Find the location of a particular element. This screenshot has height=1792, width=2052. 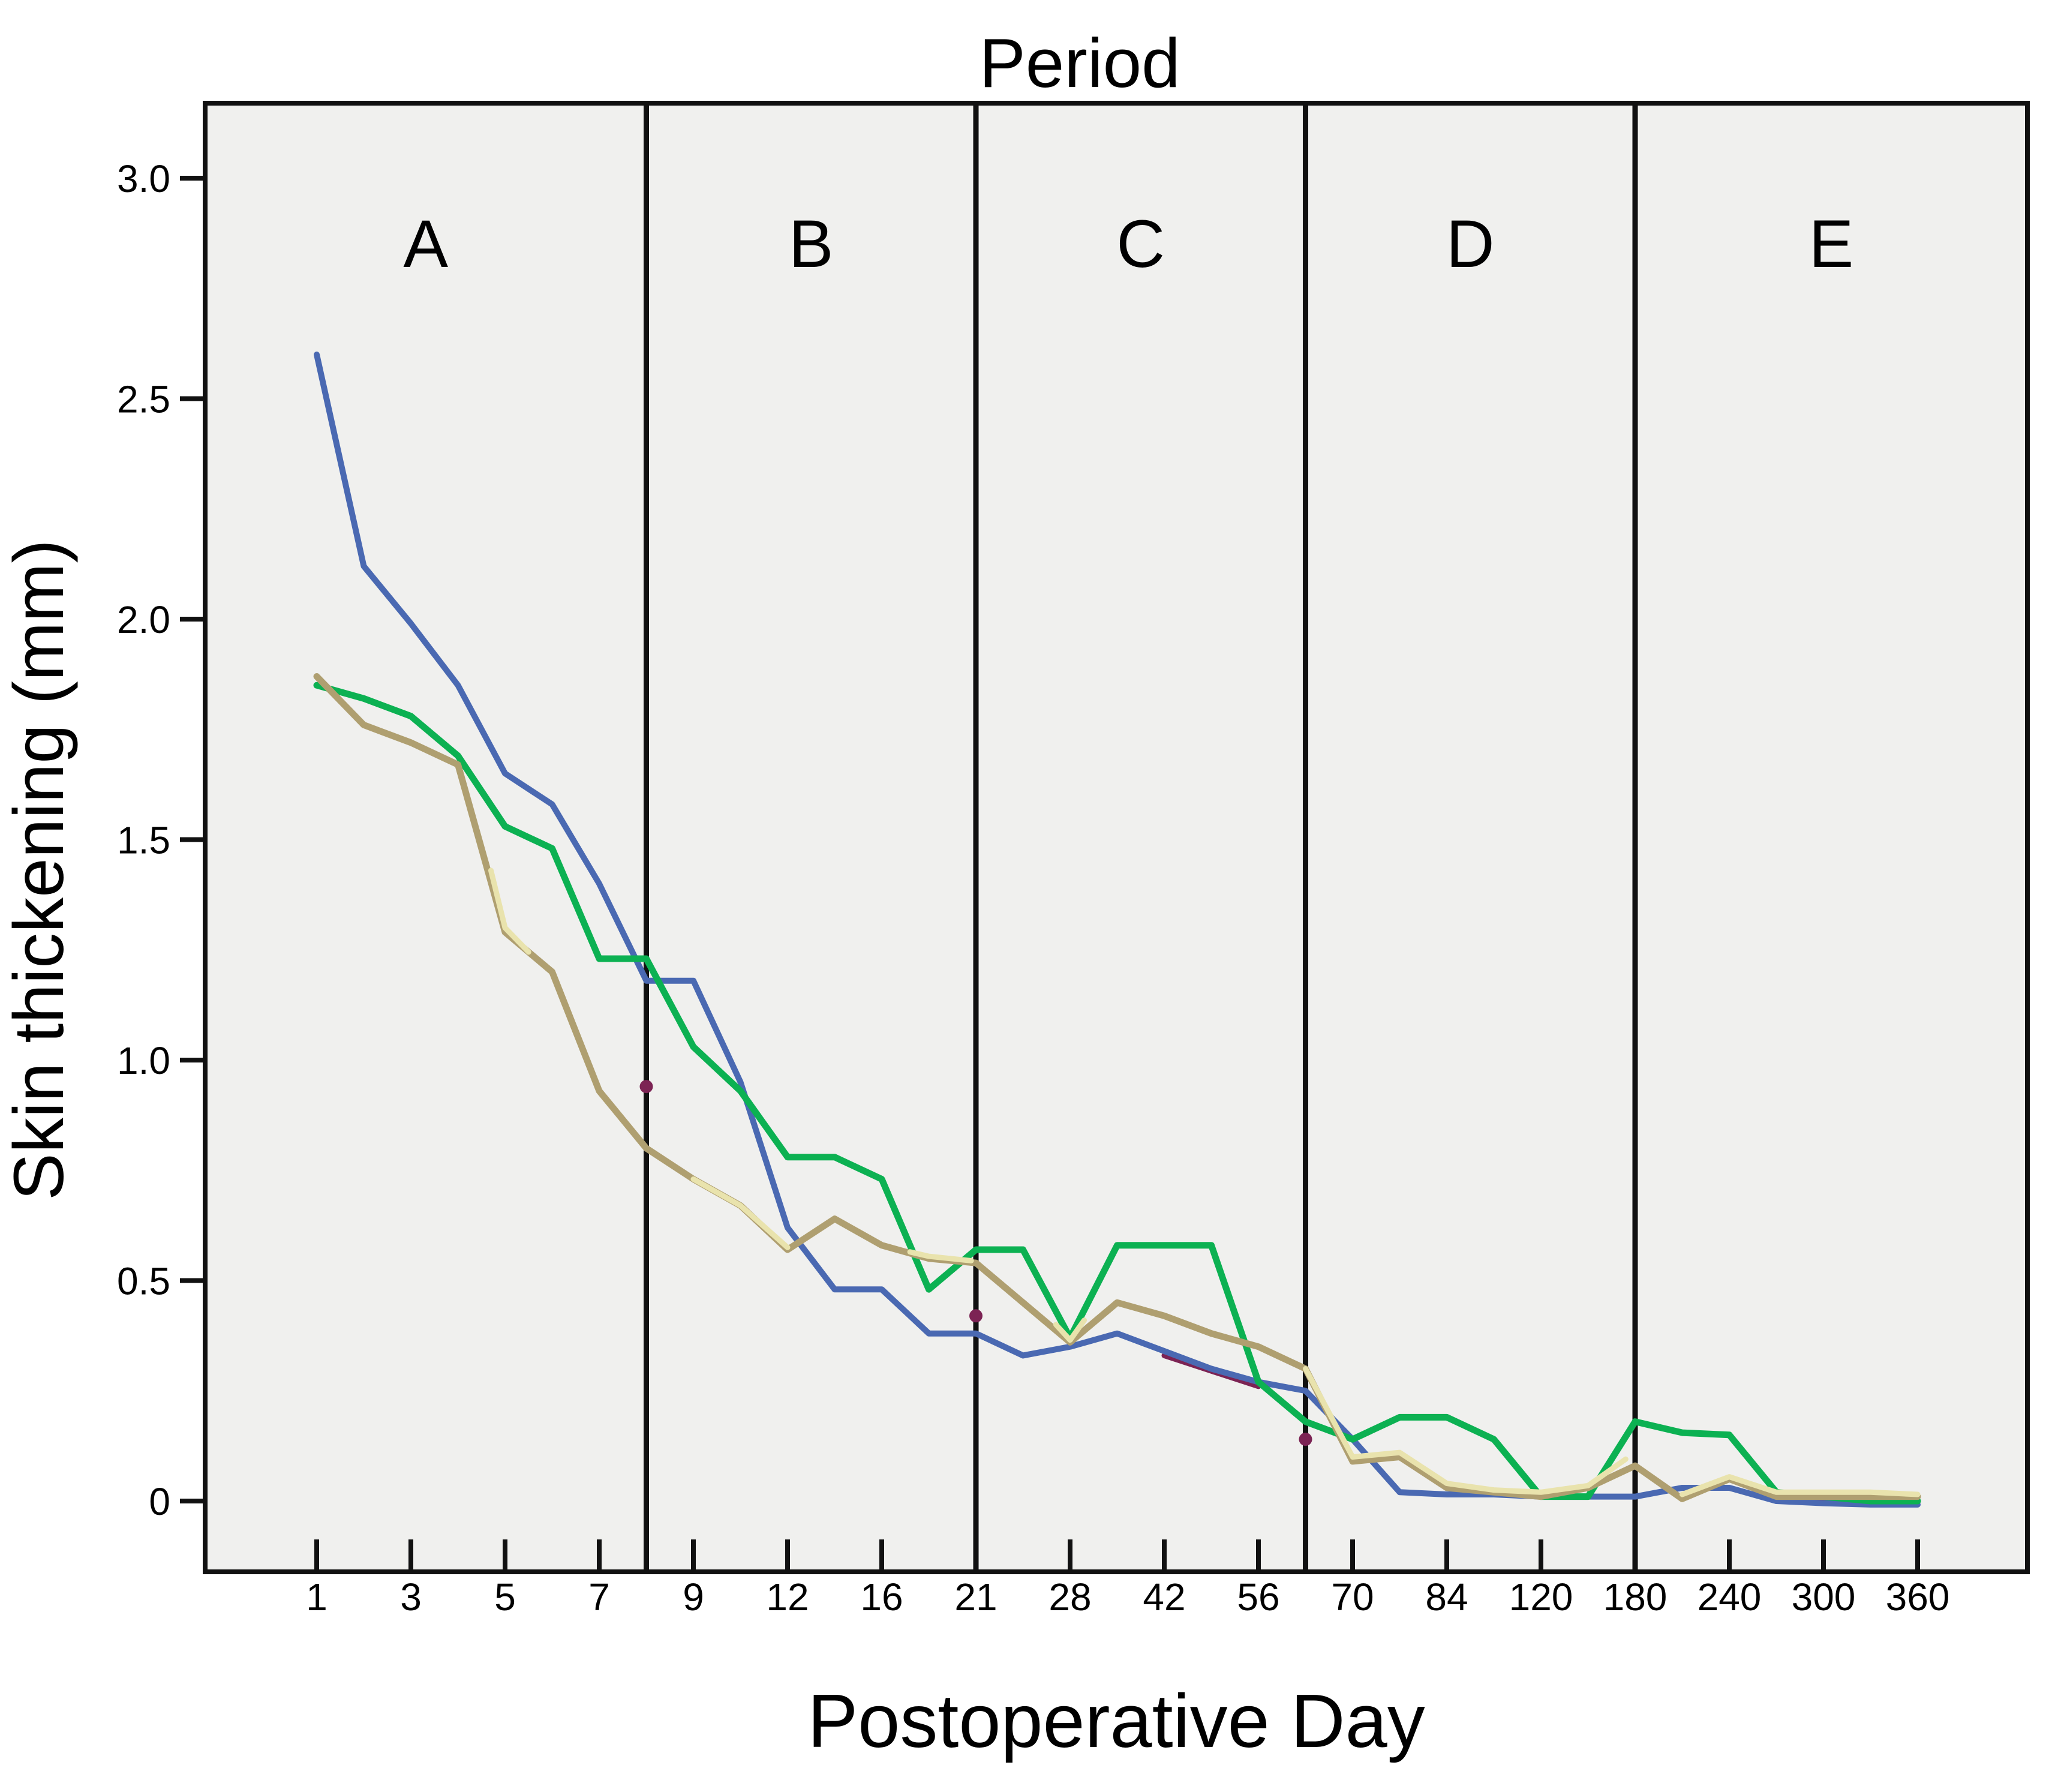

x-tick-label: 180 is located at coordinates (1635, 1597).